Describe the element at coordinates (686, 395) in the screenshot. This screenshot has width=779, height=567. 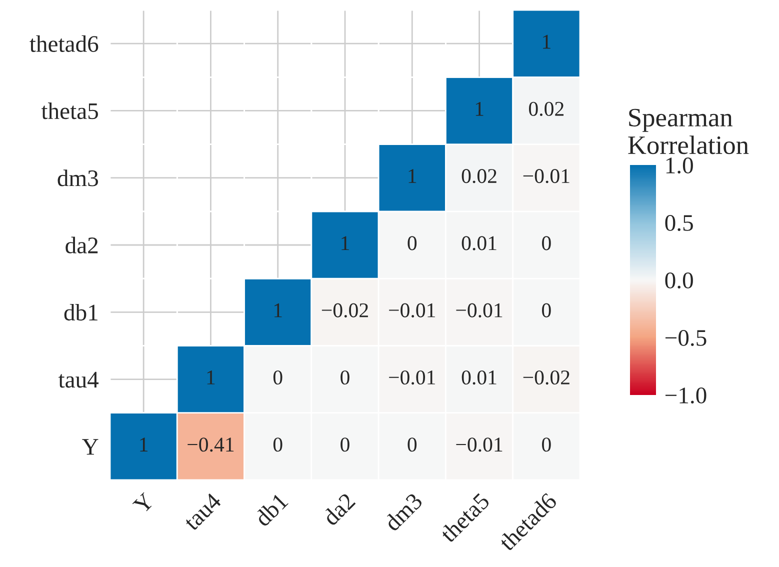
I see `color-bar-label: −1.0` at that location.